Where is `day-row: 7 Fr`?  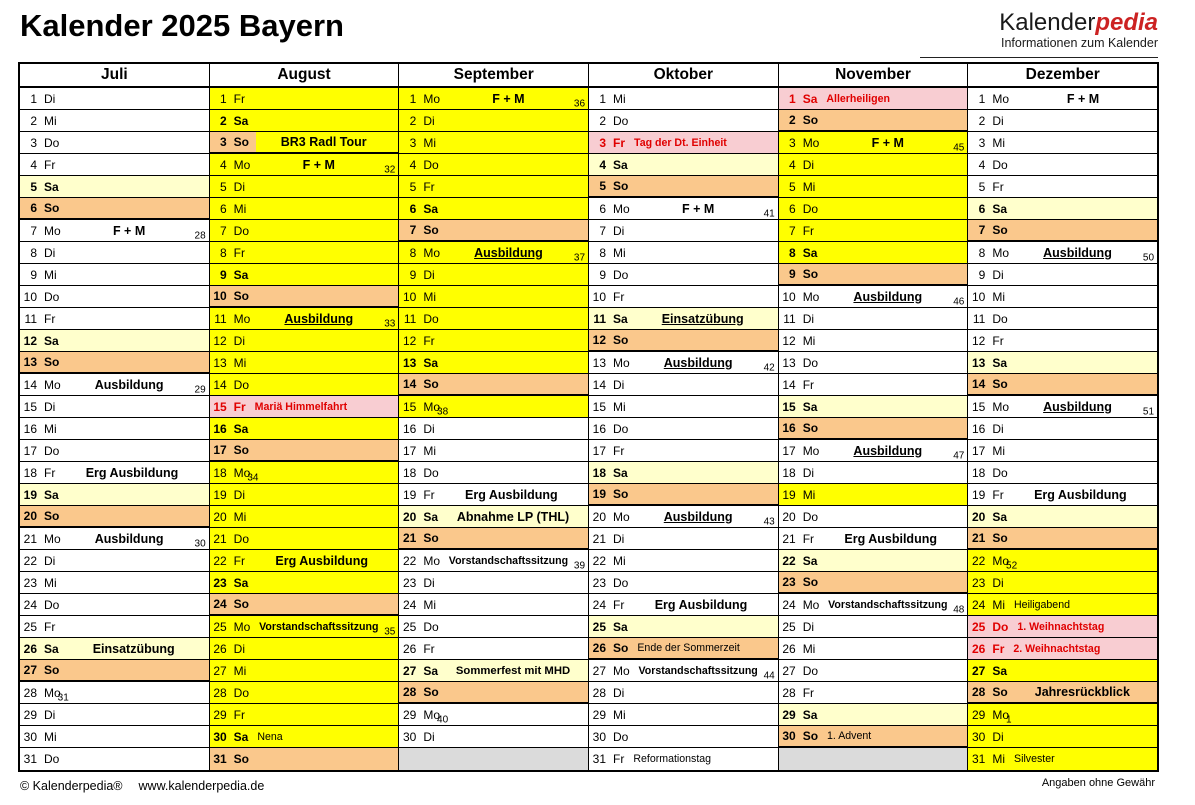
day-row: 7 Fr is located at coordinates (873, 231).